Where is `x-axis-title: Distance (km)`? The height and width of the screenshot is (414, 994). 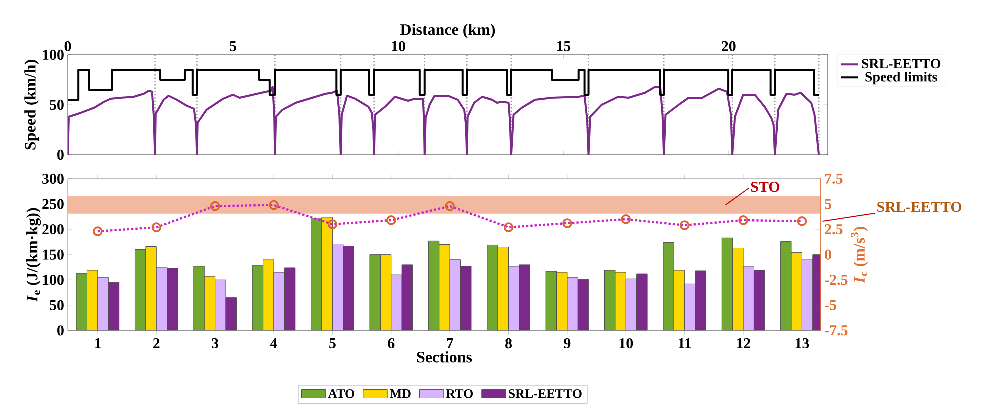 x-axis-title: Distance (km) is located at coordinates (448, 31).